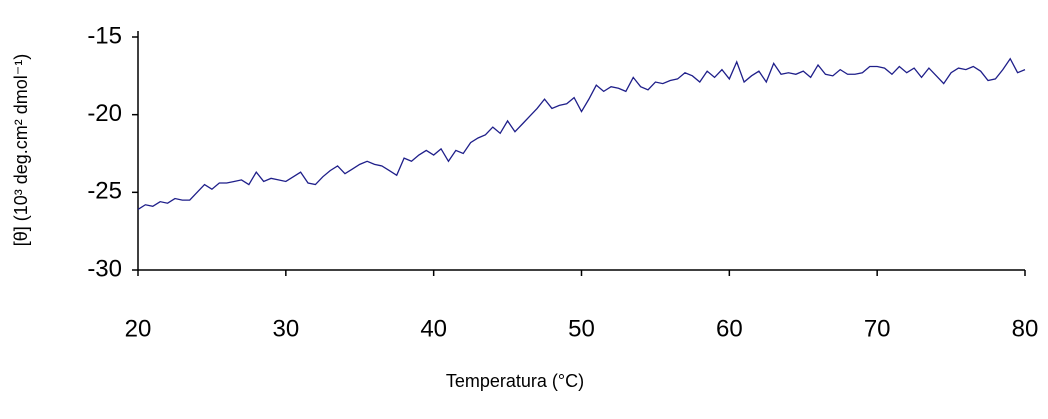 This screenshot has width=1048, height=419. I want to click on x-tick-label: 40, so click(433, 328).